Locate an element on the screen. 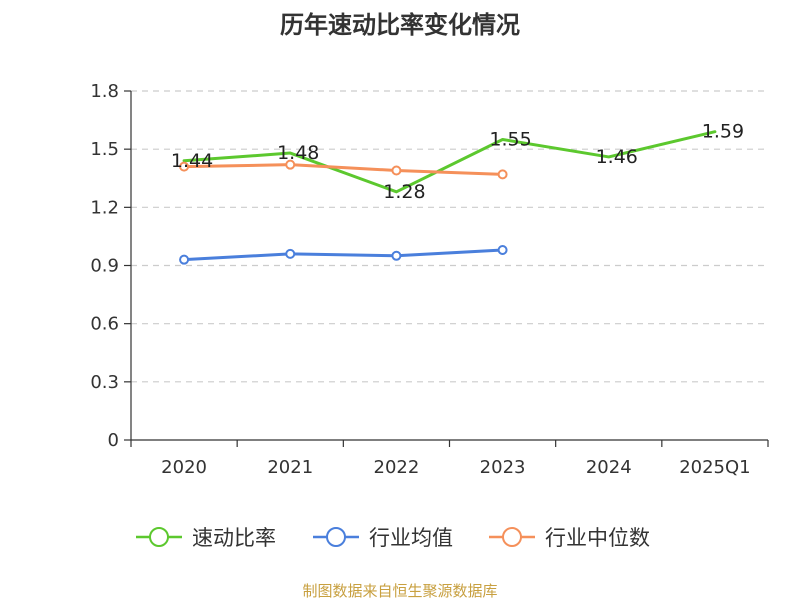 The width and height of the screenshot is (800, 600). chart-title: 历年速动比率变化情况 is located at coordinates (400, 25).